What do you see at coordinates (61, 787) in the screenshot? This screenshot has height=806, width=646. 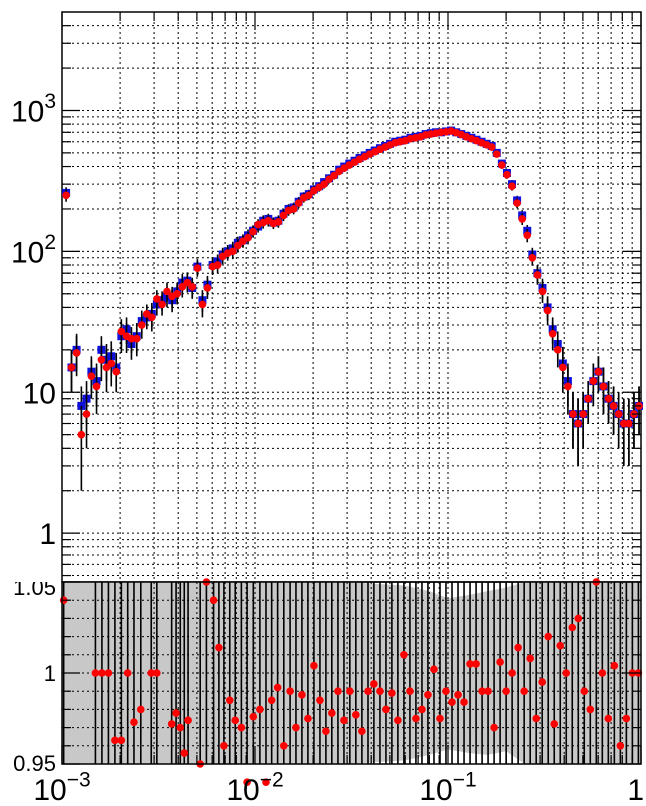 I see `x-tick-label-0: 10⁻³` at bounding box center [61, 787].